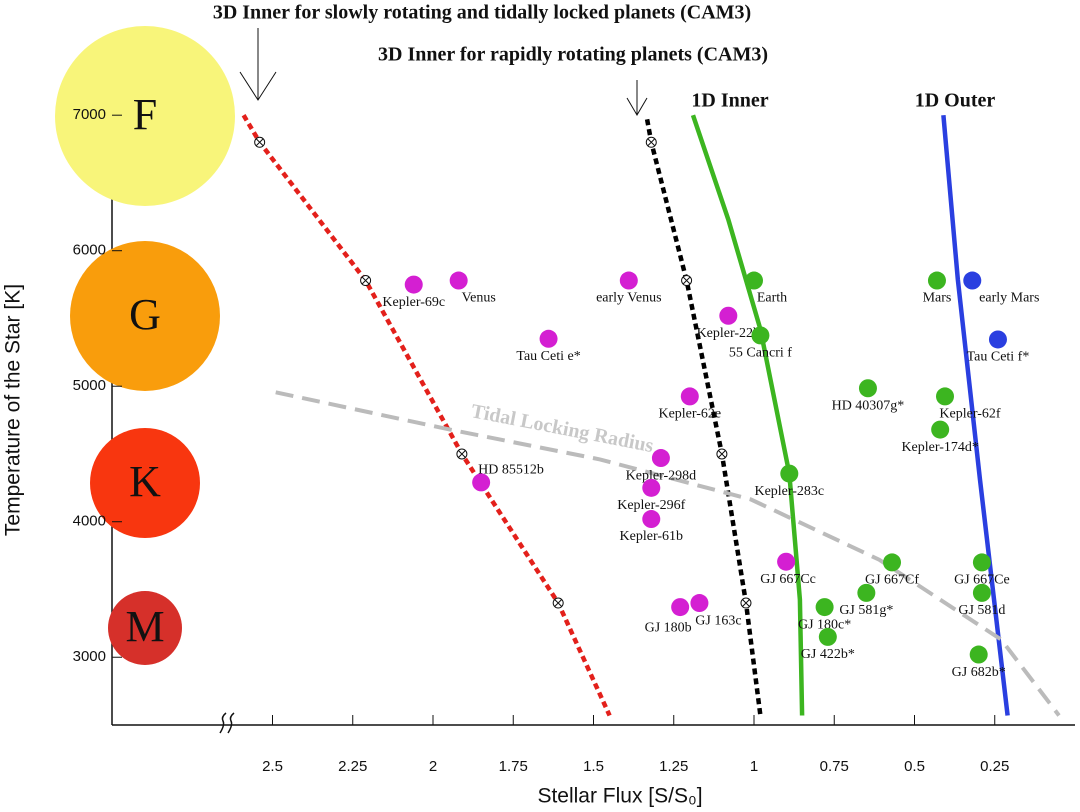 The image size is (1080, 812). Describe the element at coordinates (788, 579) in the screenshot. I see `planet-label: GJ 667Cc` at that location.